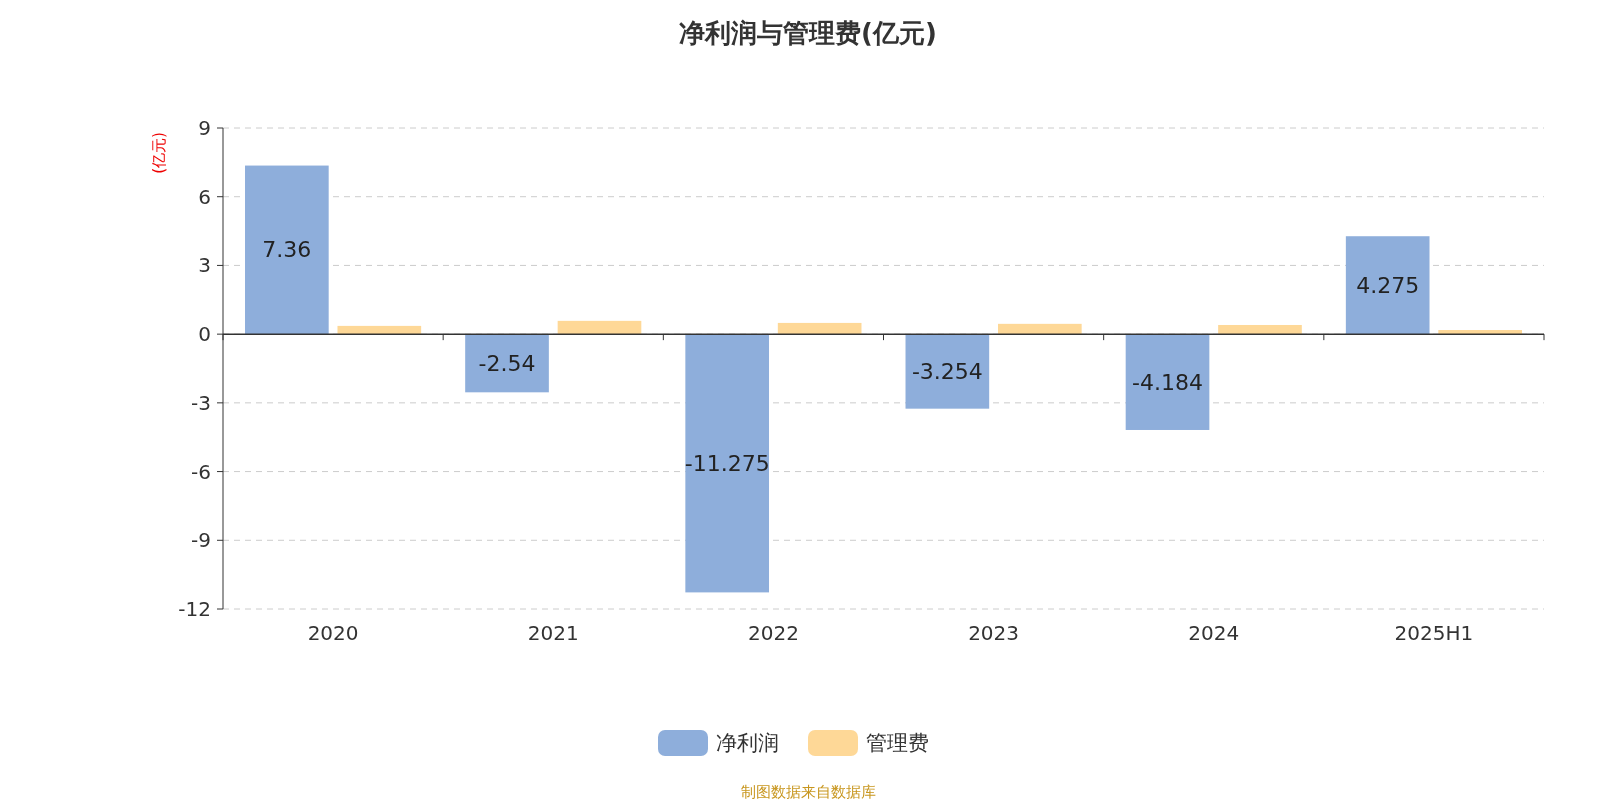 The width and height of the screenshot is (1600, 800). I want to click on text: 制图数据来自数据库, so click(808, 791).